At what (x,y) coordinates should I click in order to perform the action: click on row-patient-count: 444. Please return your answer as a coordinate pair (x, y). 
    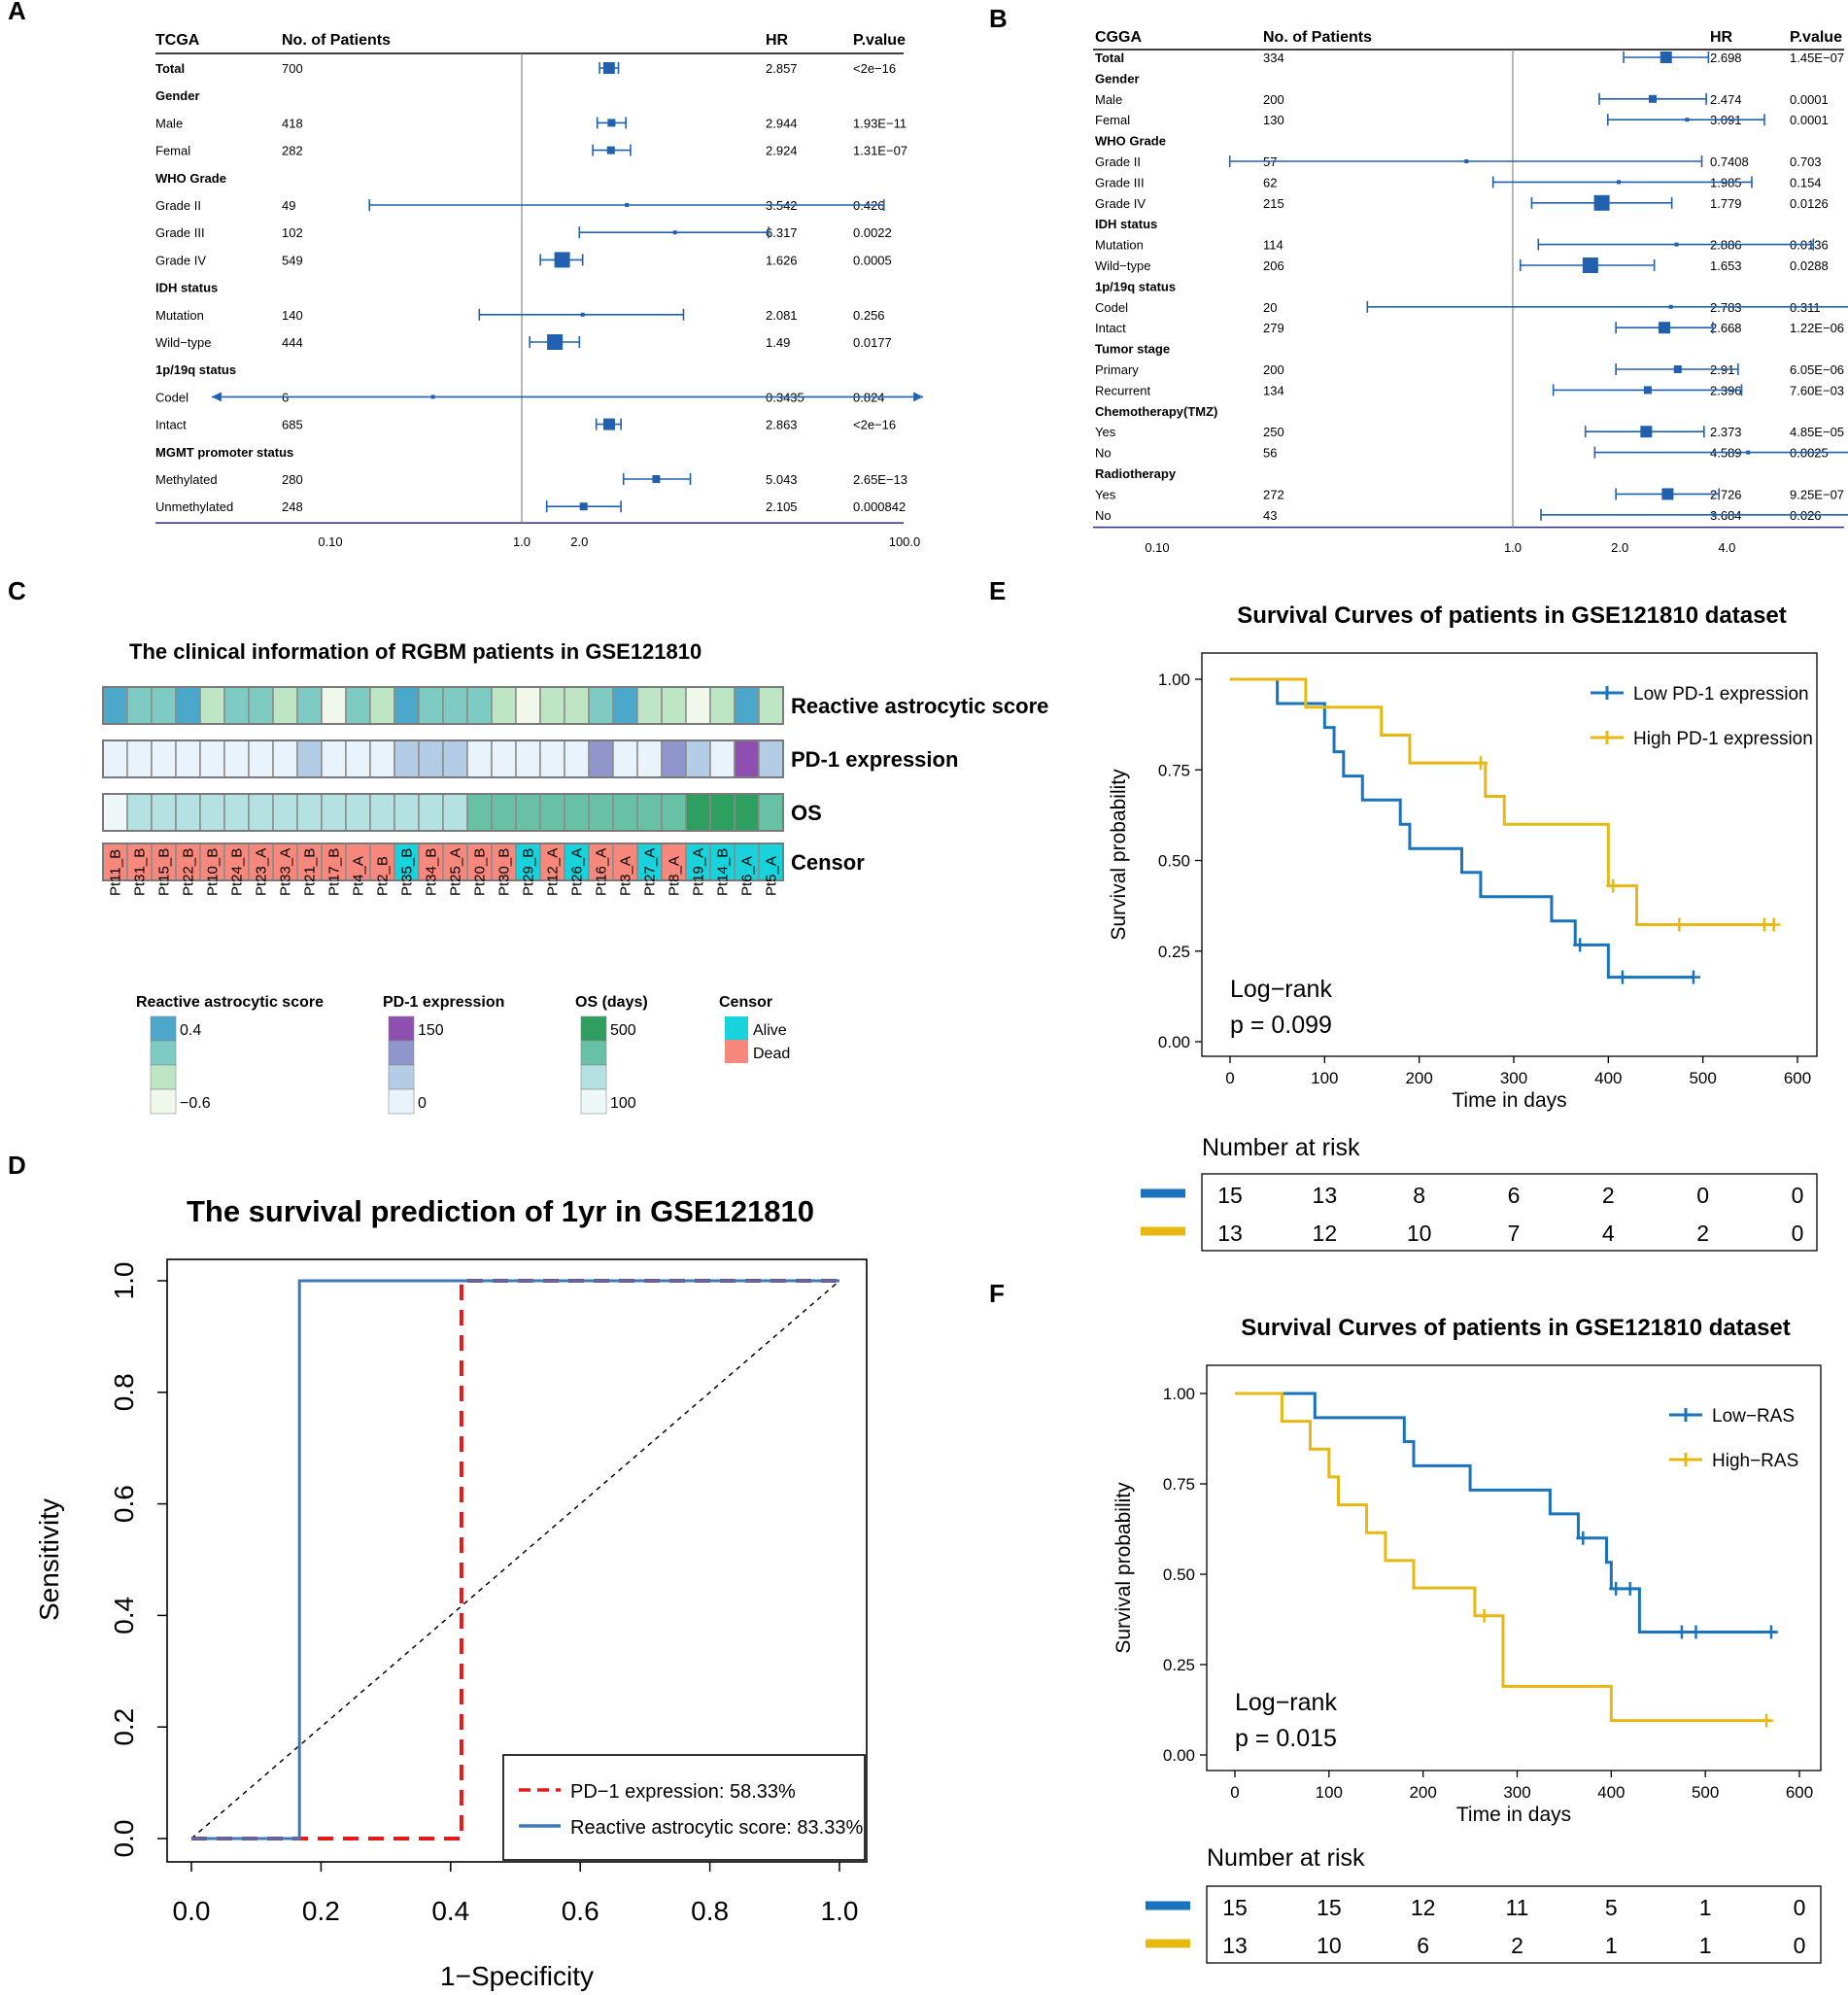
    Looking at the image, I should click on (292, 342).